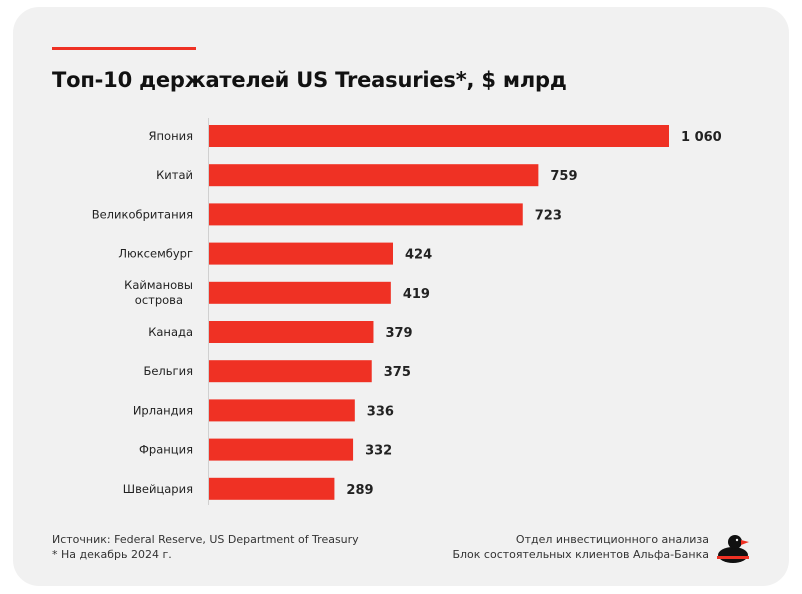 The width and height of the screenshot is (802, 594). What do you see at coordinates (380, 411) in the screenshot?
I see `value-label: 336` at bounding box center [380, 411].